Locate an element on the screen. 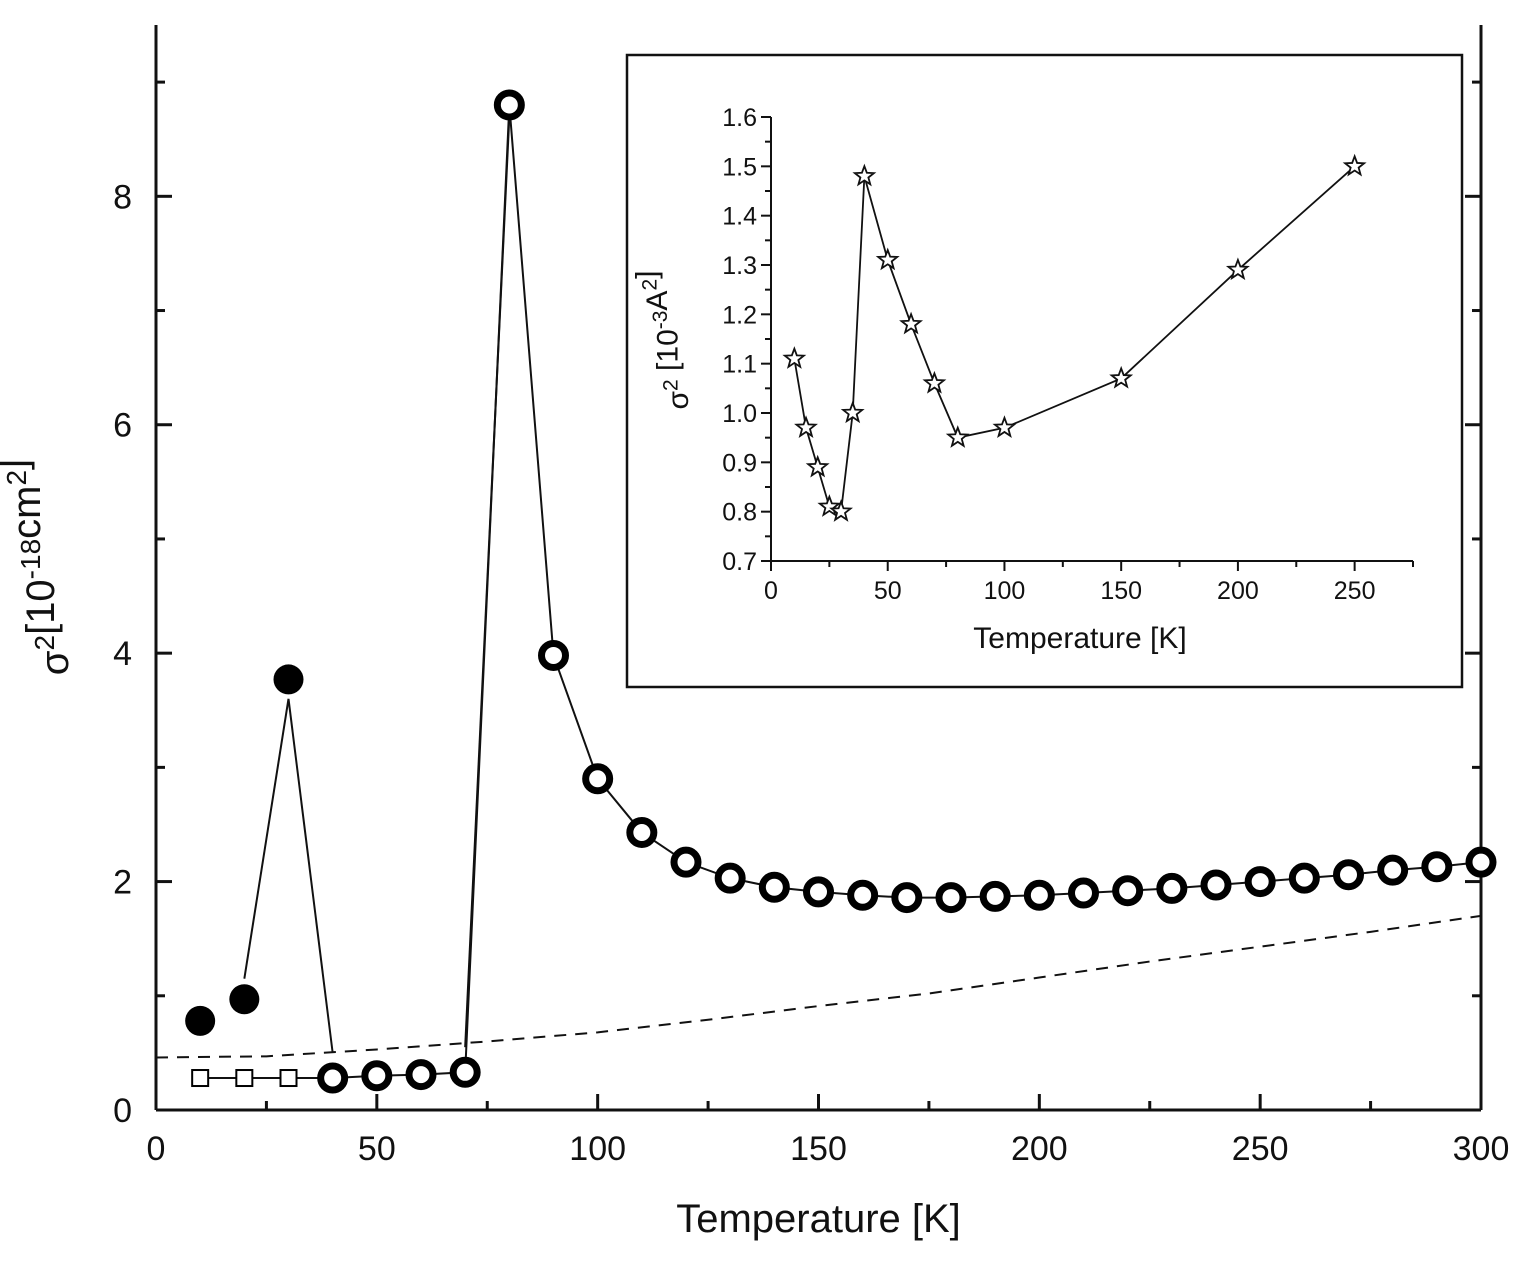  inset-x-tick-label: 250 is located at coordinates (1355, 591).